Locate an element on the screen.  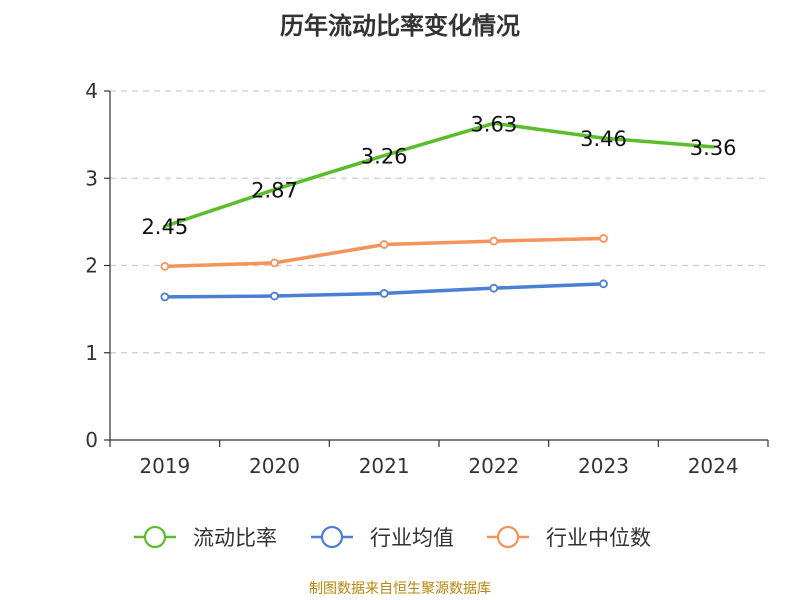
chart-title: 历年流动比率变化情况 is located at coordinates (400, 26).